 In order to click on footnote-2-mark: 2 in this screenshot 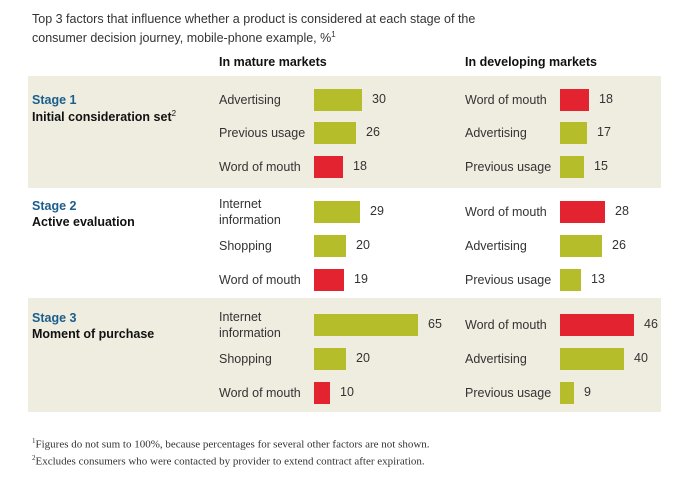, I will do `click(34, 458)`.